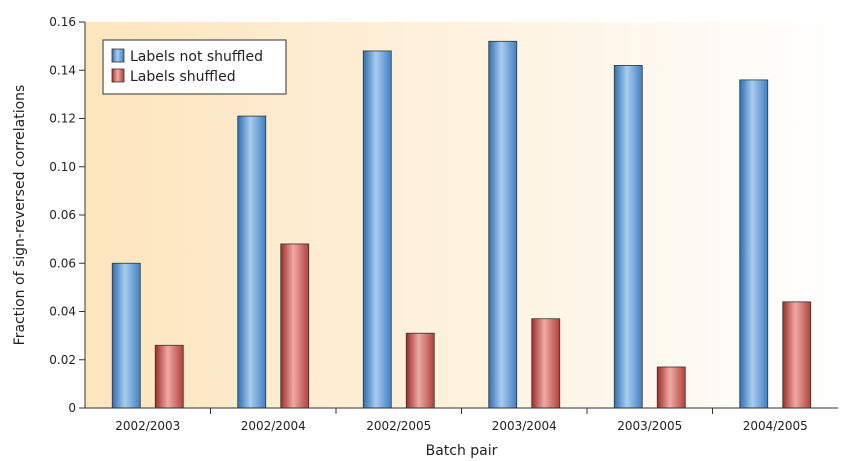 This screenshot has width=841, height=461. Describe the element at coordinates (169, 376) in the screenshot. I see `bar-labels-shuffled-2002-2003` at that location.